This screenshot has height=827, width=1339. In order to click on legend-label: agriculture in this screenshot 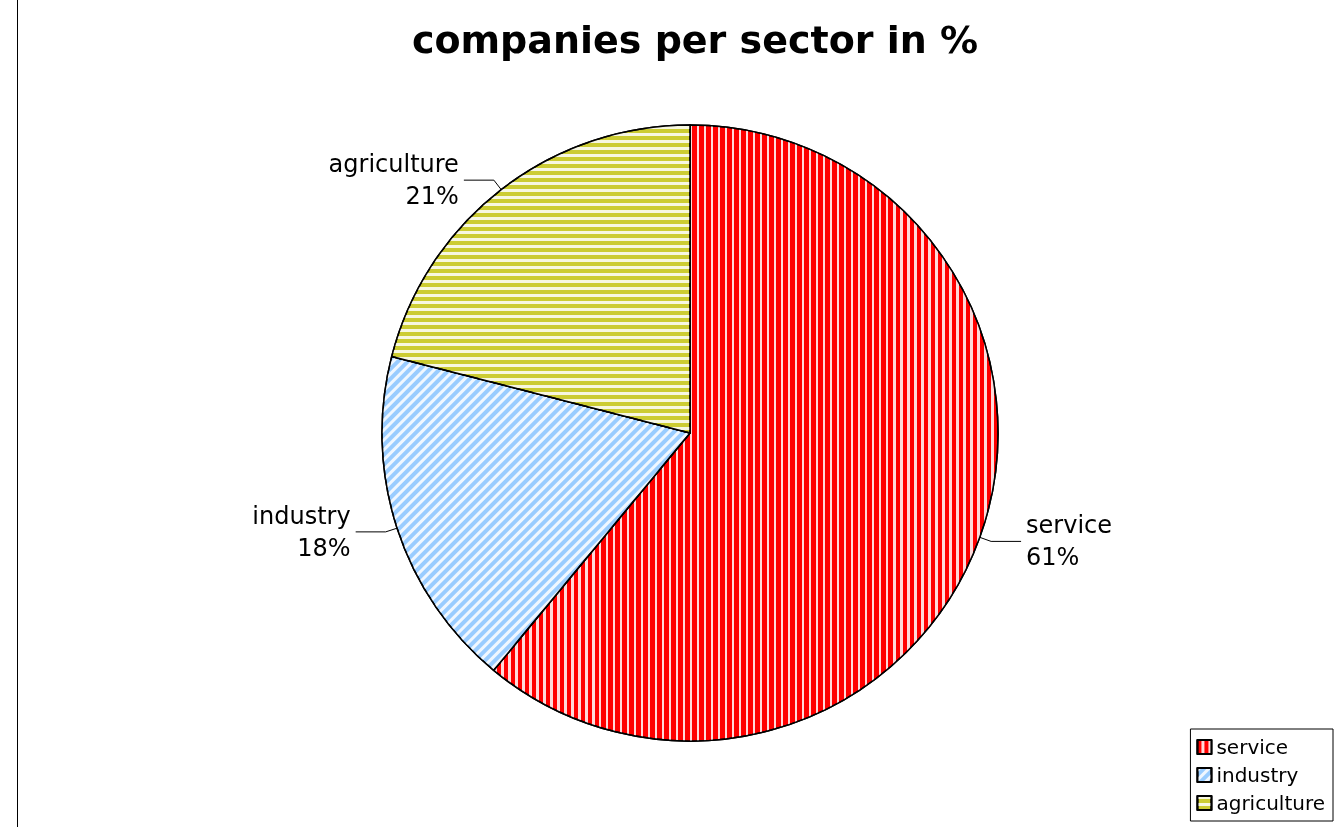, I will do `click(1271, 803)`.